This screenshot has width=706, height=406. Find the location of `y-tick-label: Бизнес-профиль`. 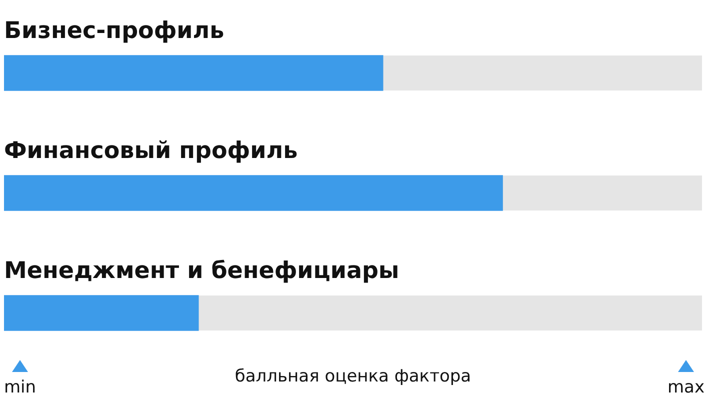

y-tick-label: Бизнес-профиль is located at coordinates (114, 31).